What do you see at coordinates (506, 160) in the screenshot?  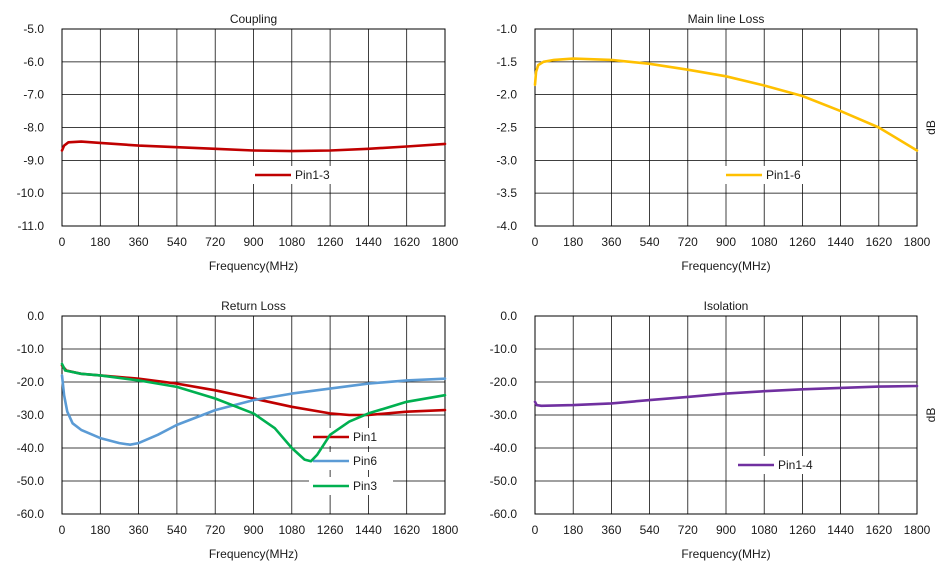 I see `y-tick-label: -3.0` at bounding box center [506, 160].